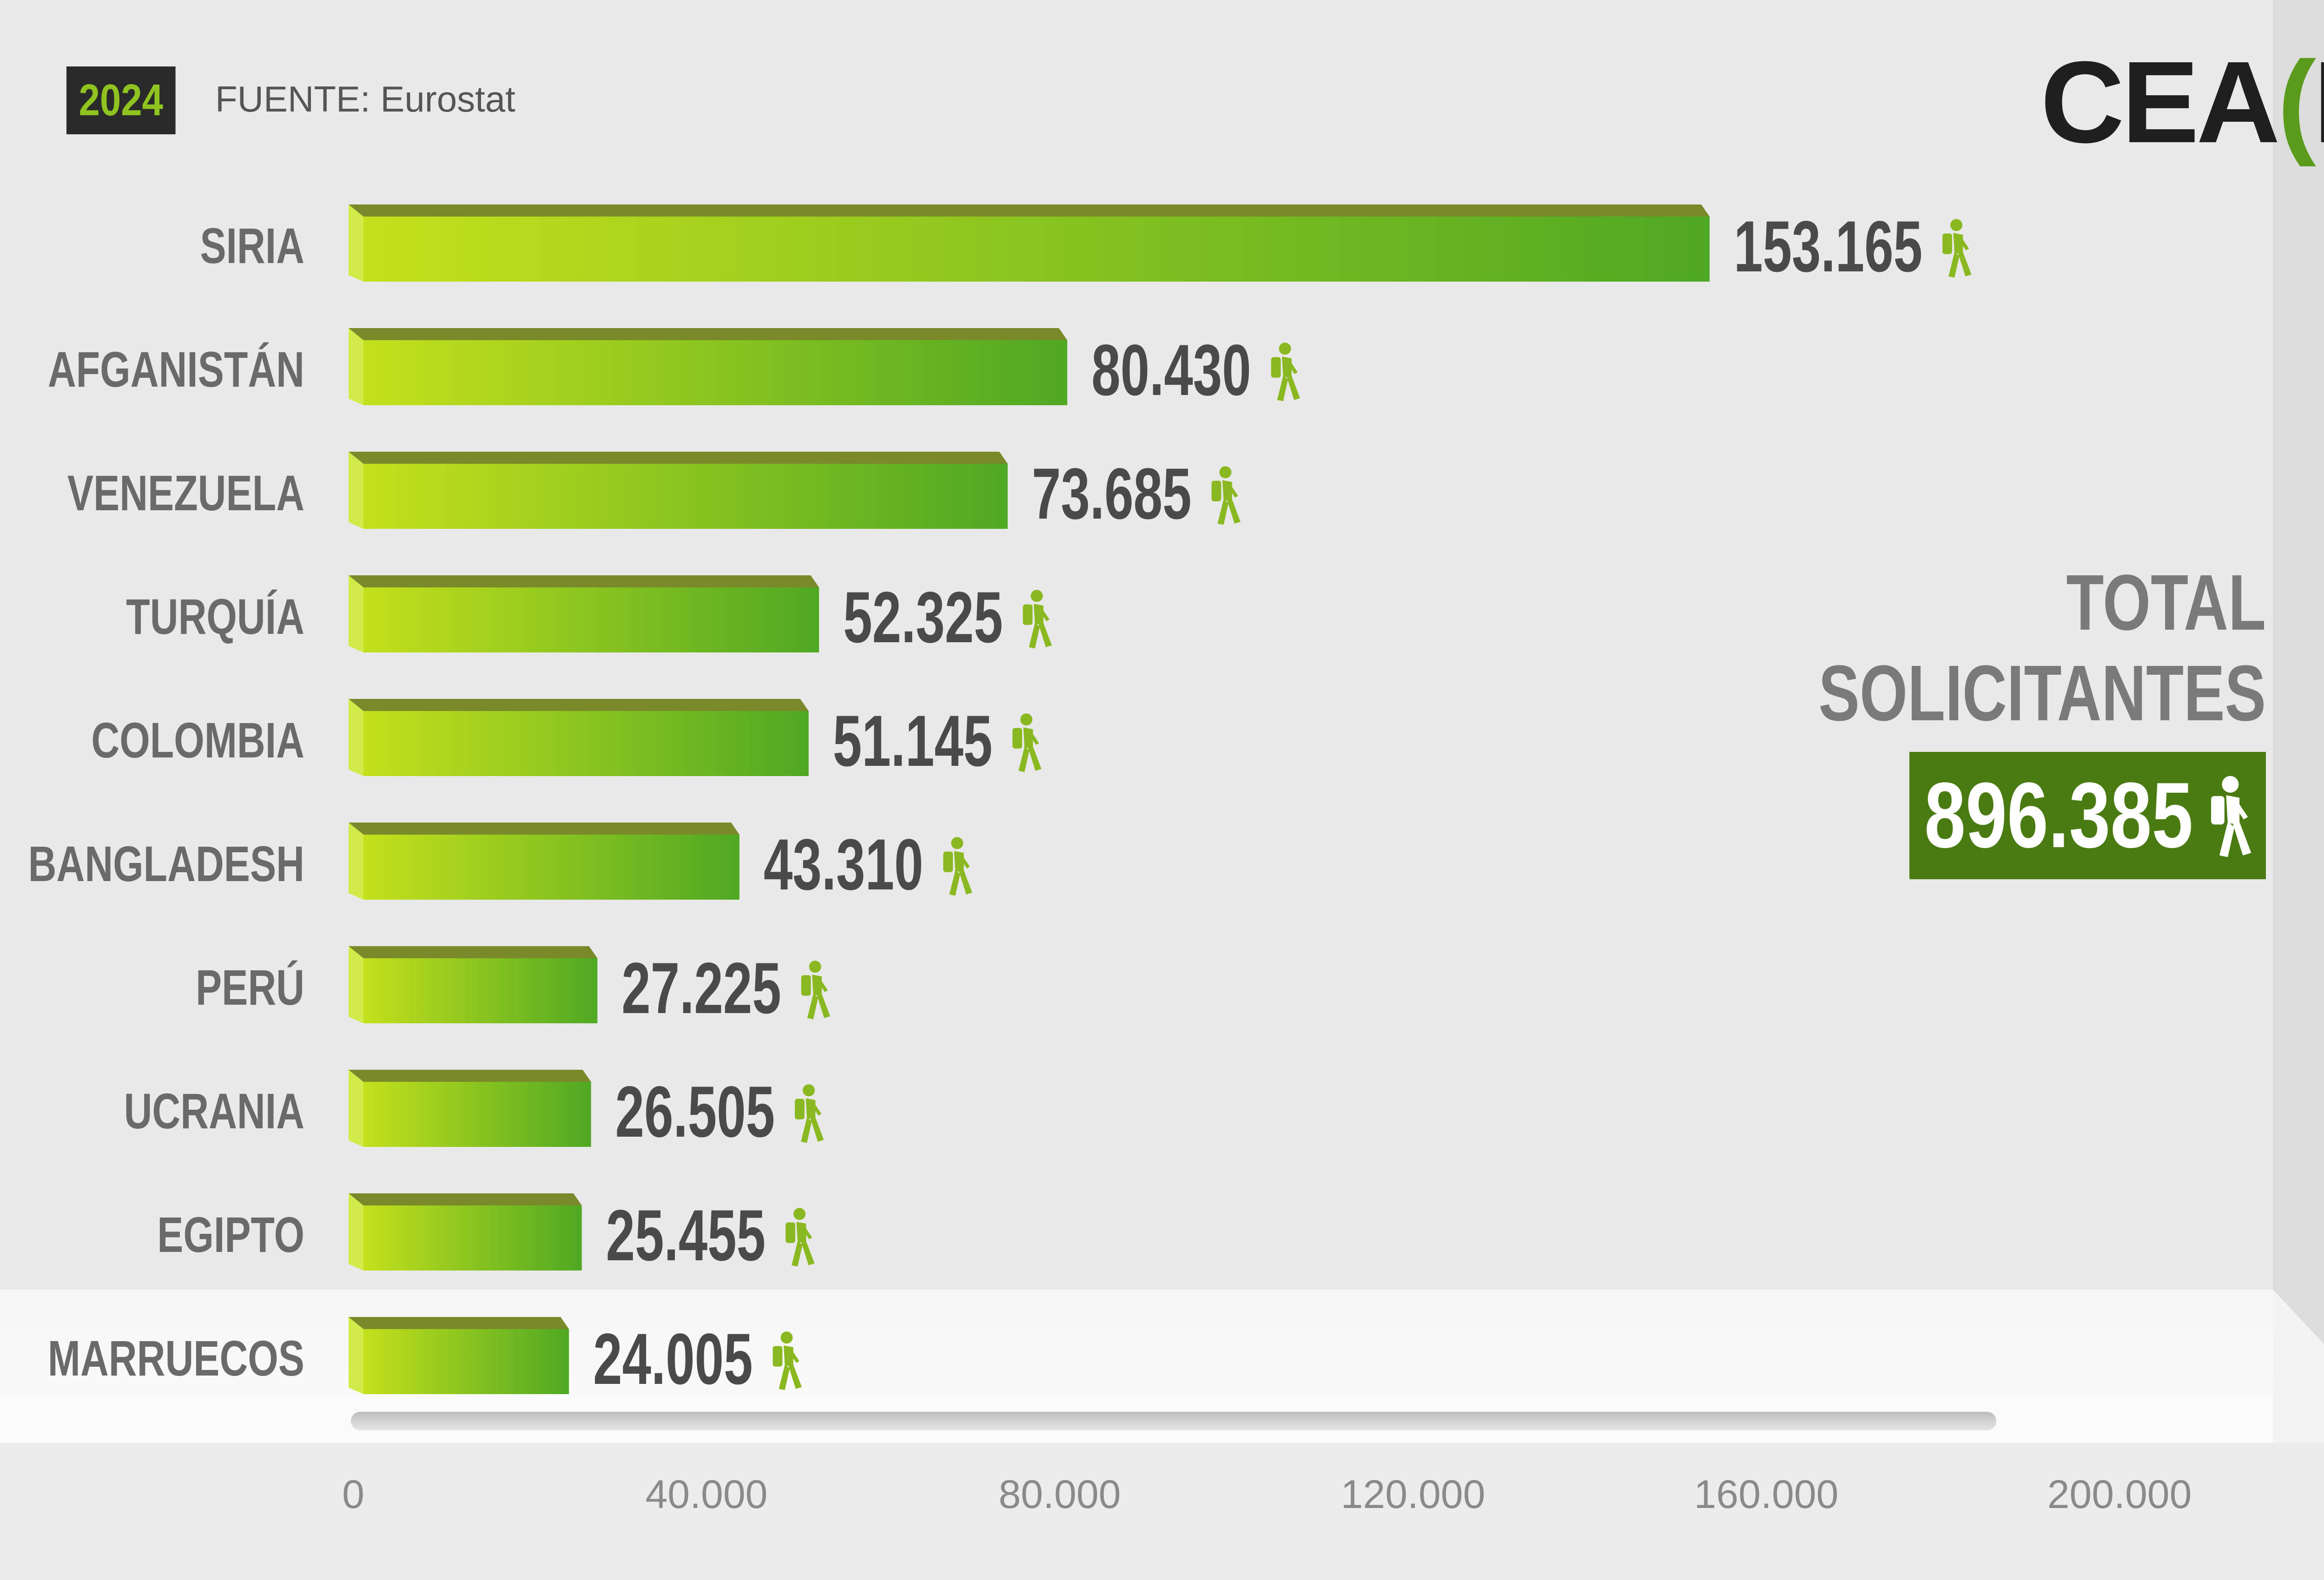 The width and height of the screenshot is (2324, 1580). What do you see at coordinates (1173, 1421) in the screenshot?
I see `floor-shadow` at bounding box center [1173, 1421].